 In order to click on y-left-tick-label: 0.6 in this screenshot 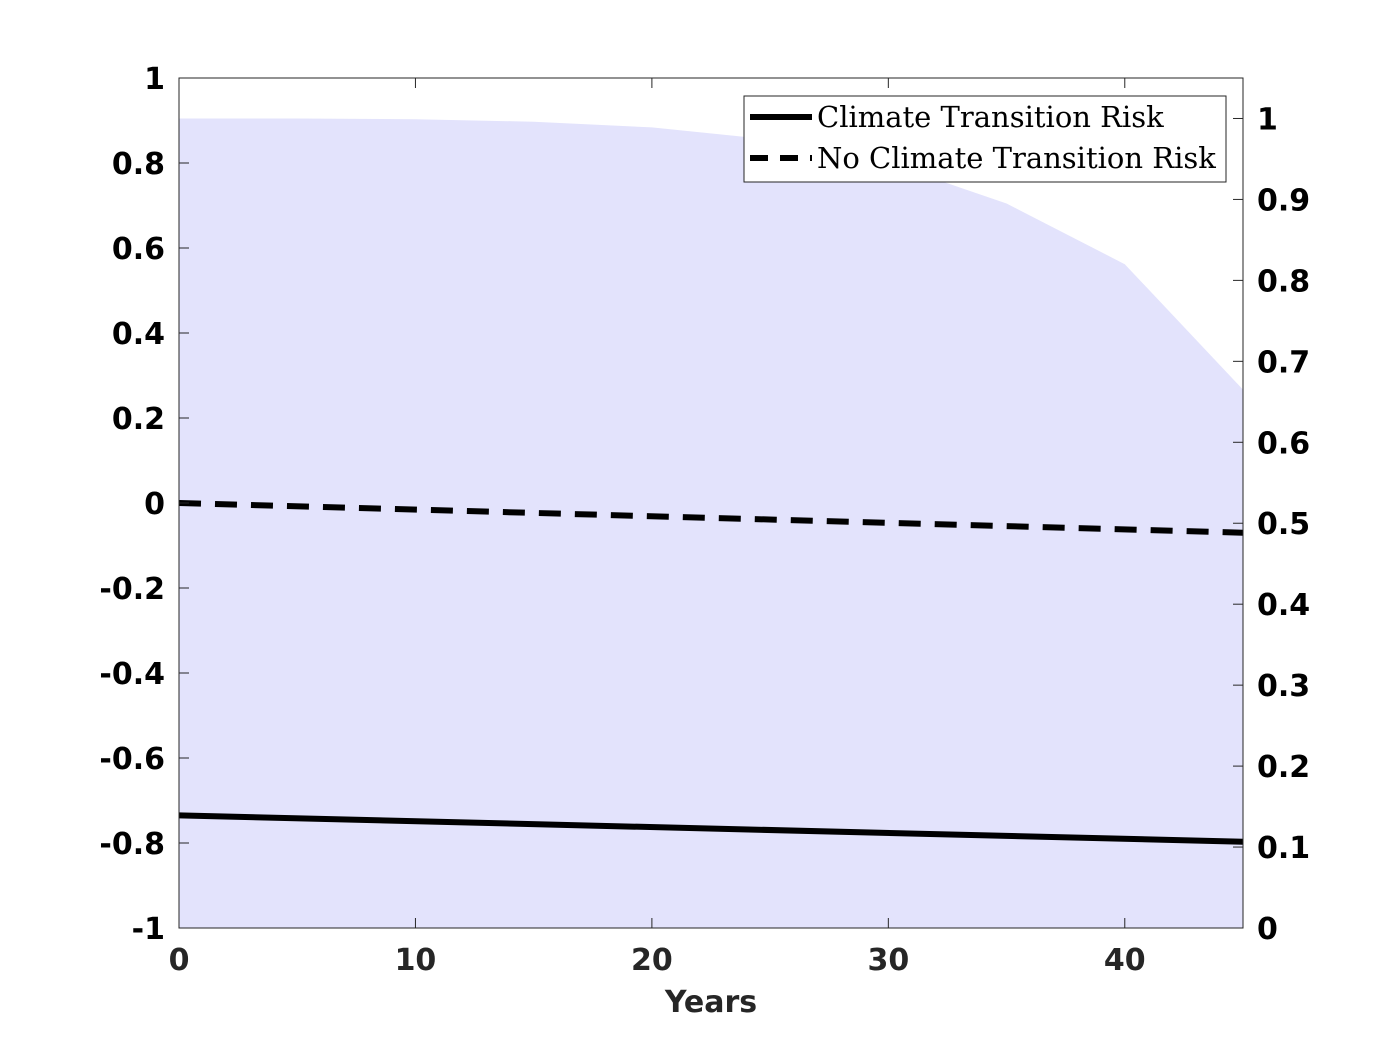, I will do `click(138, 249)`.